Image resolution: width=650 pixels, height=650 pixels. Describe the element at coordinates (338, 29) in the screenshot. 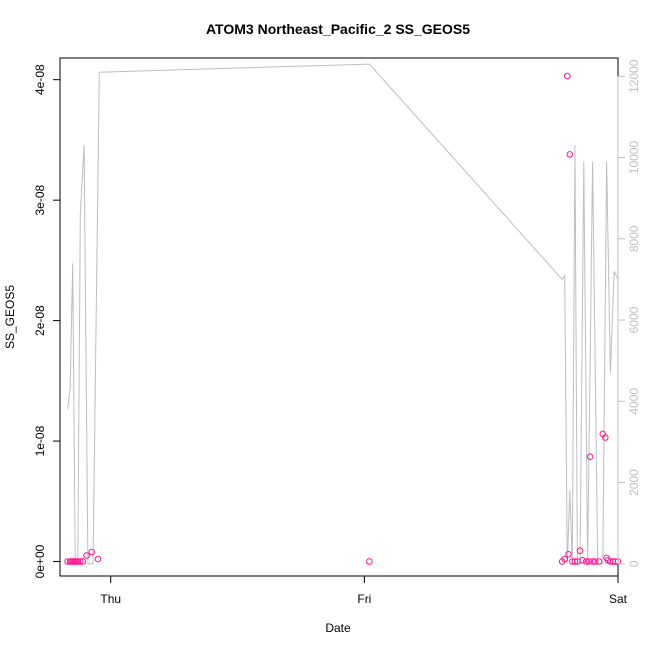

I see `chart-title: ATOM3 Northeast_Pacific_2 SS_GEOS5` at that location.